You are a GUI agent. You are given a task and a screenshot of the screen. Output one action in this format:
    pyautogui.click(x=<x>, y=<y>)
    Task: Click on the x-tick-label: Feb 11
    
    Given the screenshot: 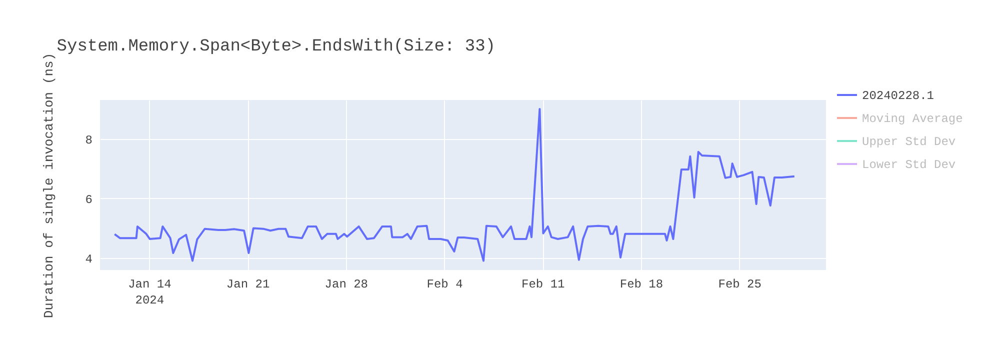 What is the action you would take?
    pyautogui.click(x=543, y=285)
    